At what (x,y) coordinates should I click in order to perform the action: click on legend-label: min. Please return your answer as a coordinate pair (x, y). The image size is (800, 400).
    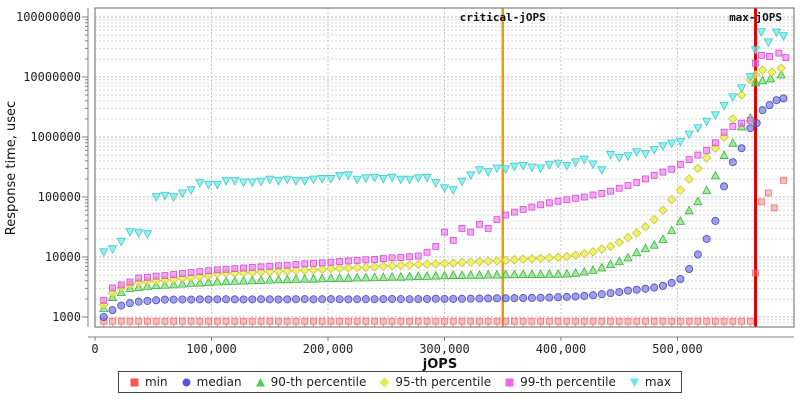
    Looking at the image, I should click on (156, 382).